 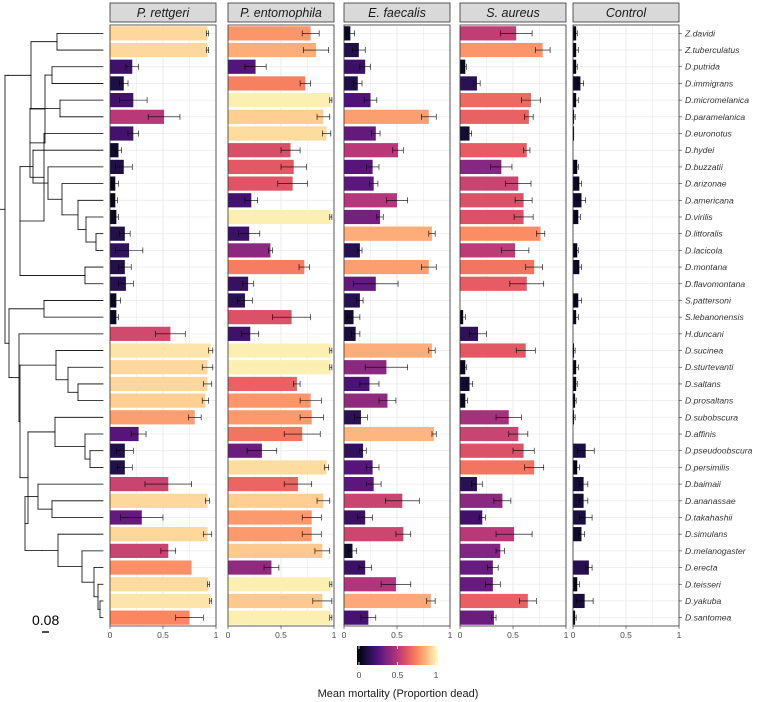 What do you see at coordinates (436, 675) in the screenshot?
I see `colorbar-tick-label: 1` at bounding box center [436, 675].